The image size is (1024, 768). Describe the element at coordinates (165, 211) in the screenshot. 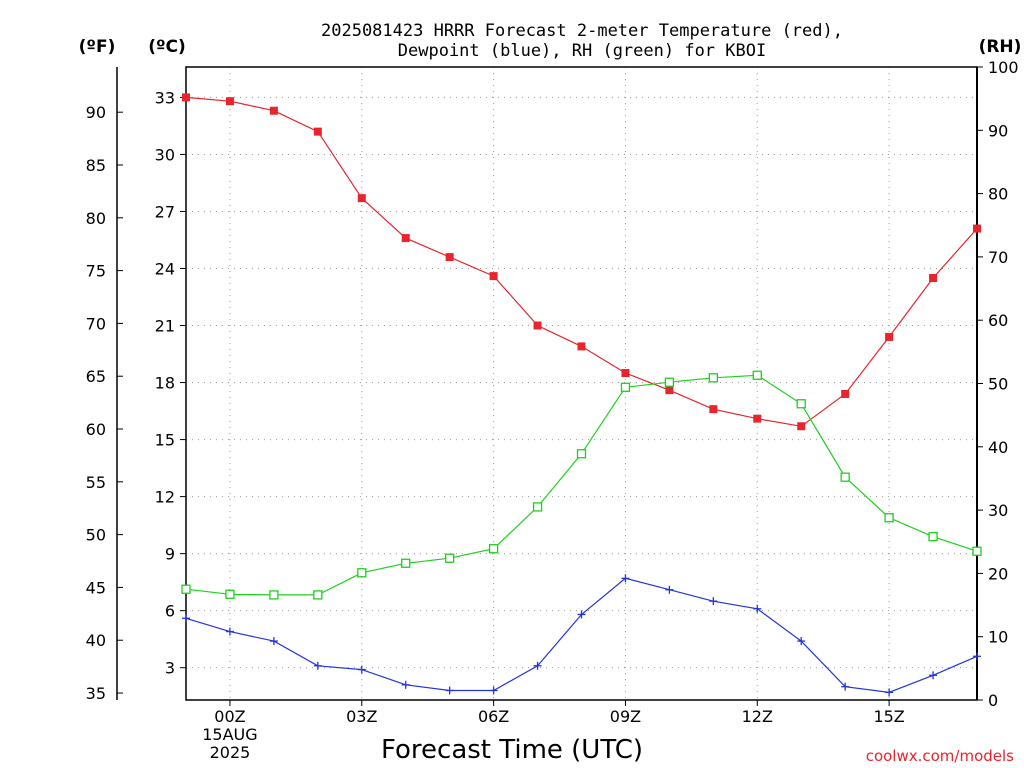

I see `celsius-tick-label: 27` at that location.